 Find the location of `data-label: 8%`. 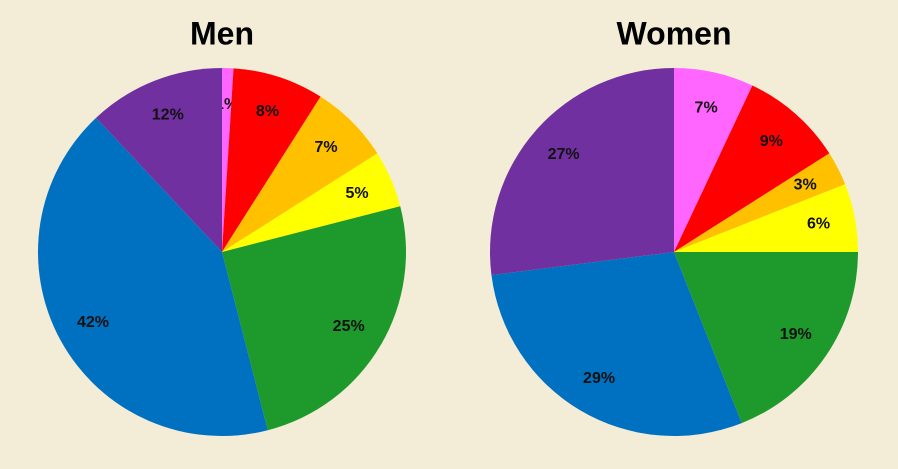

data-label: 8% is located at coordinates (267, 111).